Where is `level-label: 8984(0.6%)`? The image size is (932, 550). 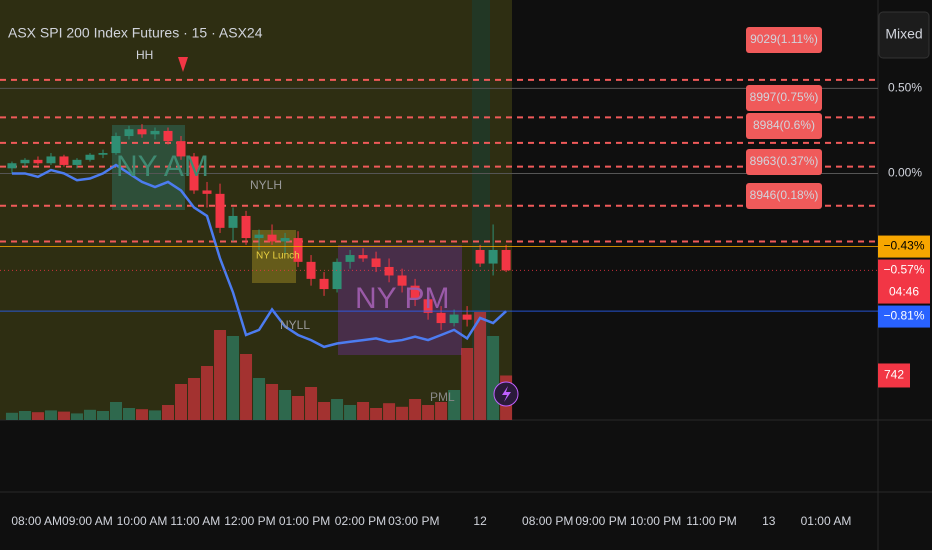
level-label: 8984(0.6%) is located at coordinates (784, 125).